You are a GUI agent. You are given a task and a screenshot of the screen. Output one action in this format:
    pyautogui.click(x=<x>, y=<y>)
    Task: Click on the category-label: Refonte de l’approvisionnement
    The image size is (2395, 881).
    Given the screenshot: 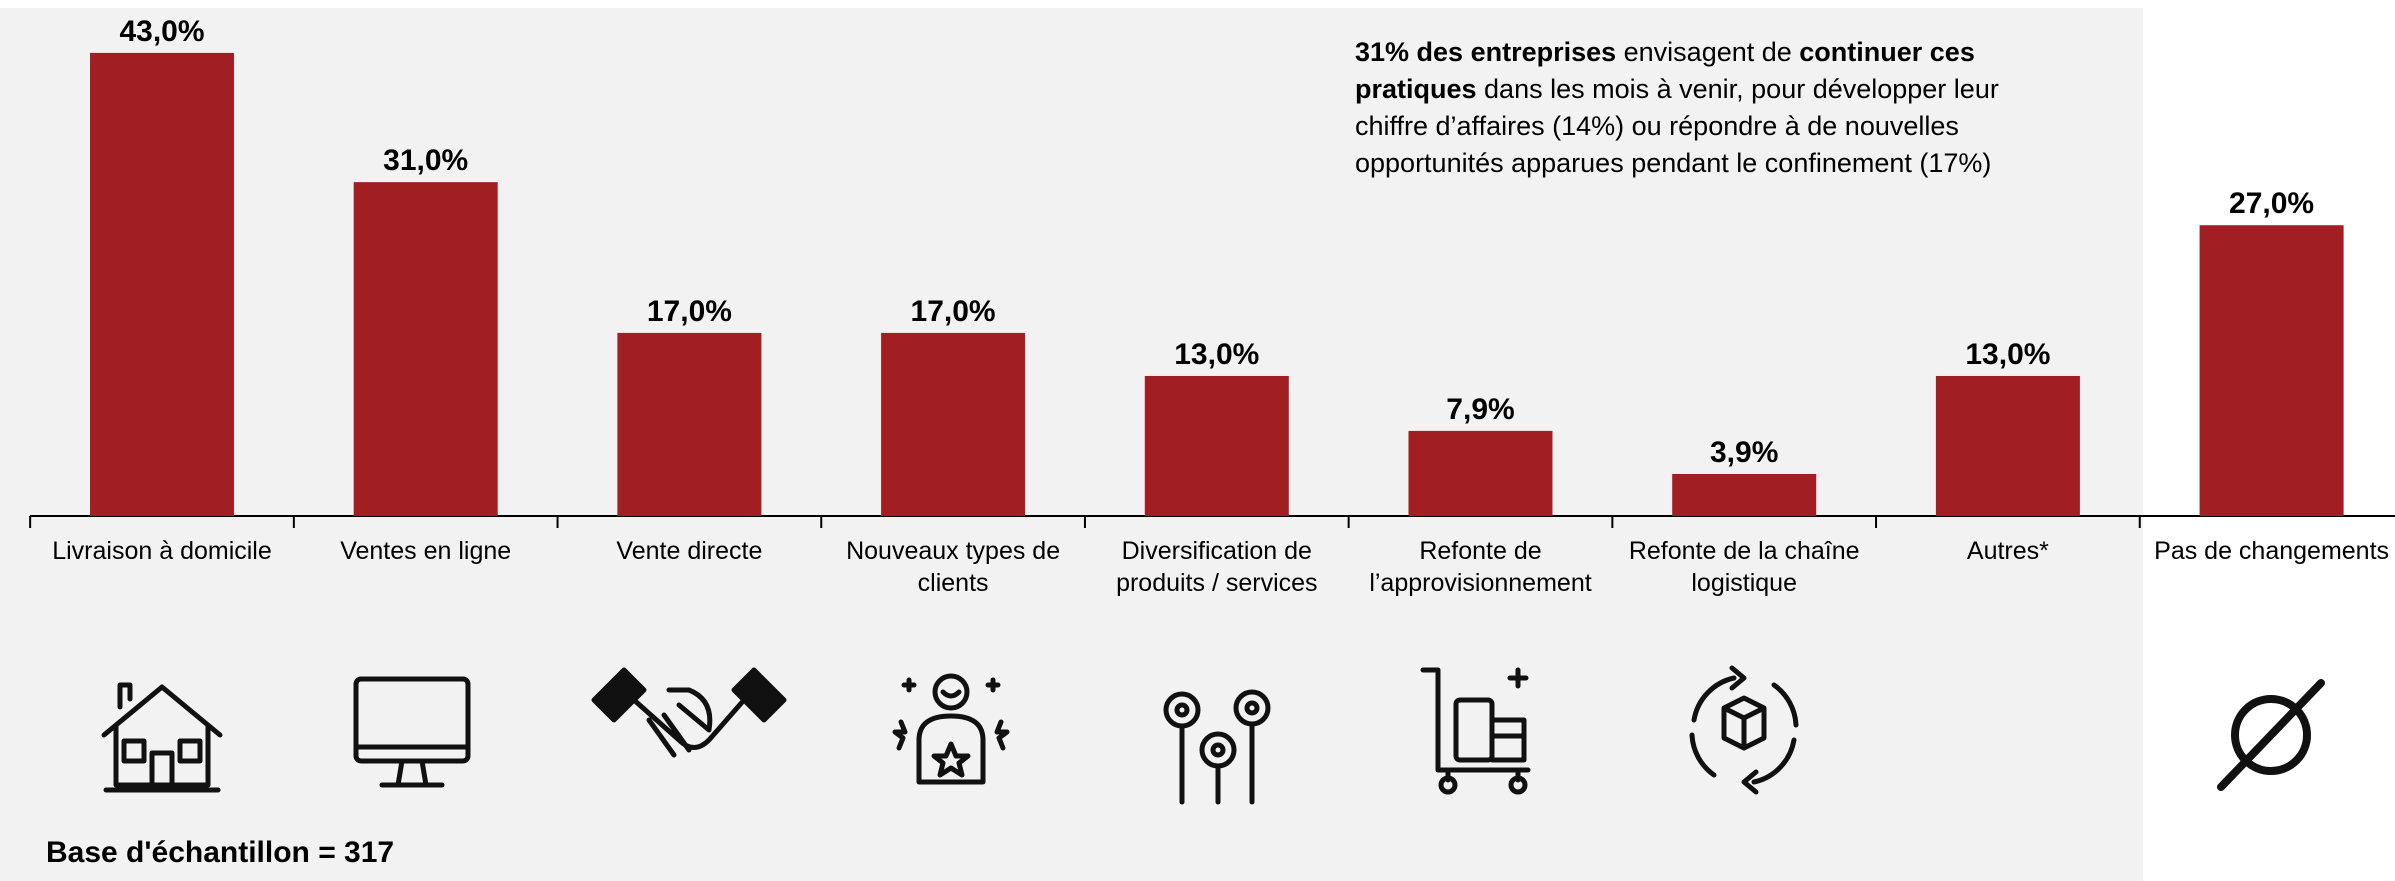 What is the action you would take?
    pyautogui.click(x=1480, y=567)
    